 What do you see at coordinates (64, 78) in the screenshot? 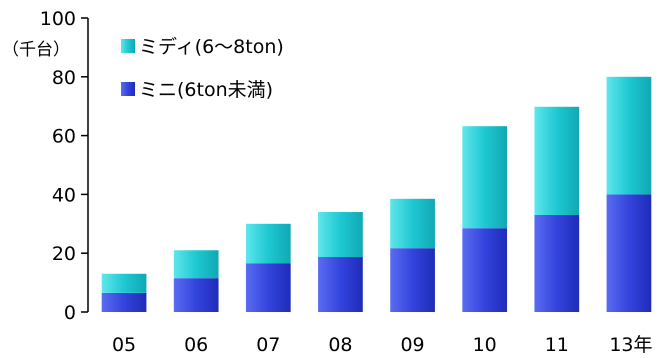
I see `y-tick-label: 80` at bounding box center [64, 78].